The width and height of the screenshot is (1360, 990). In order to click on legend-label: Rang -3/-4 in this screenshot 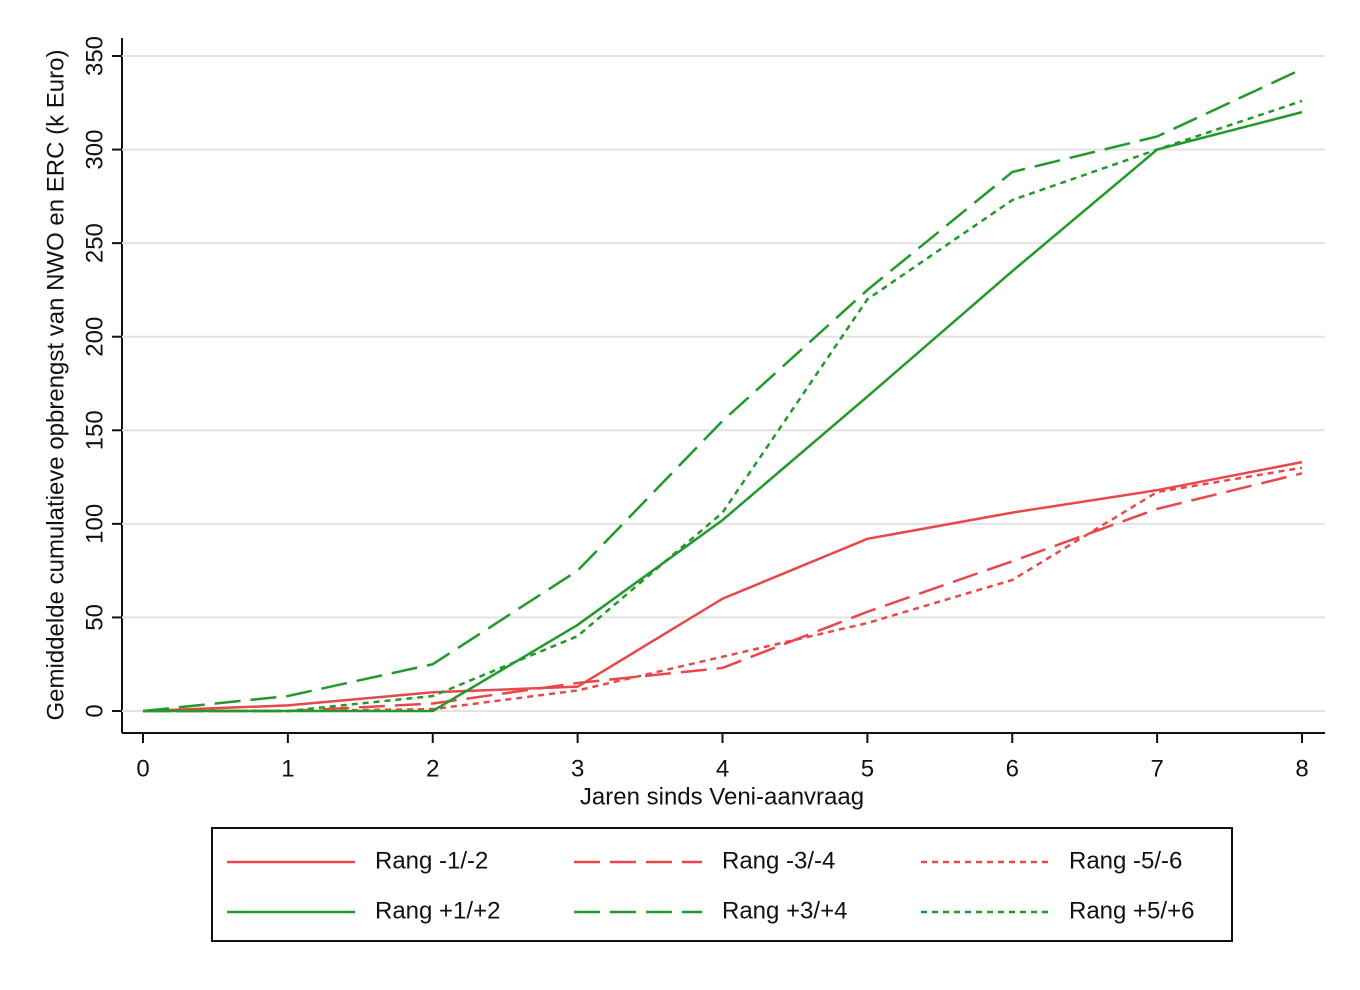, I will do `click(778, 860)`.